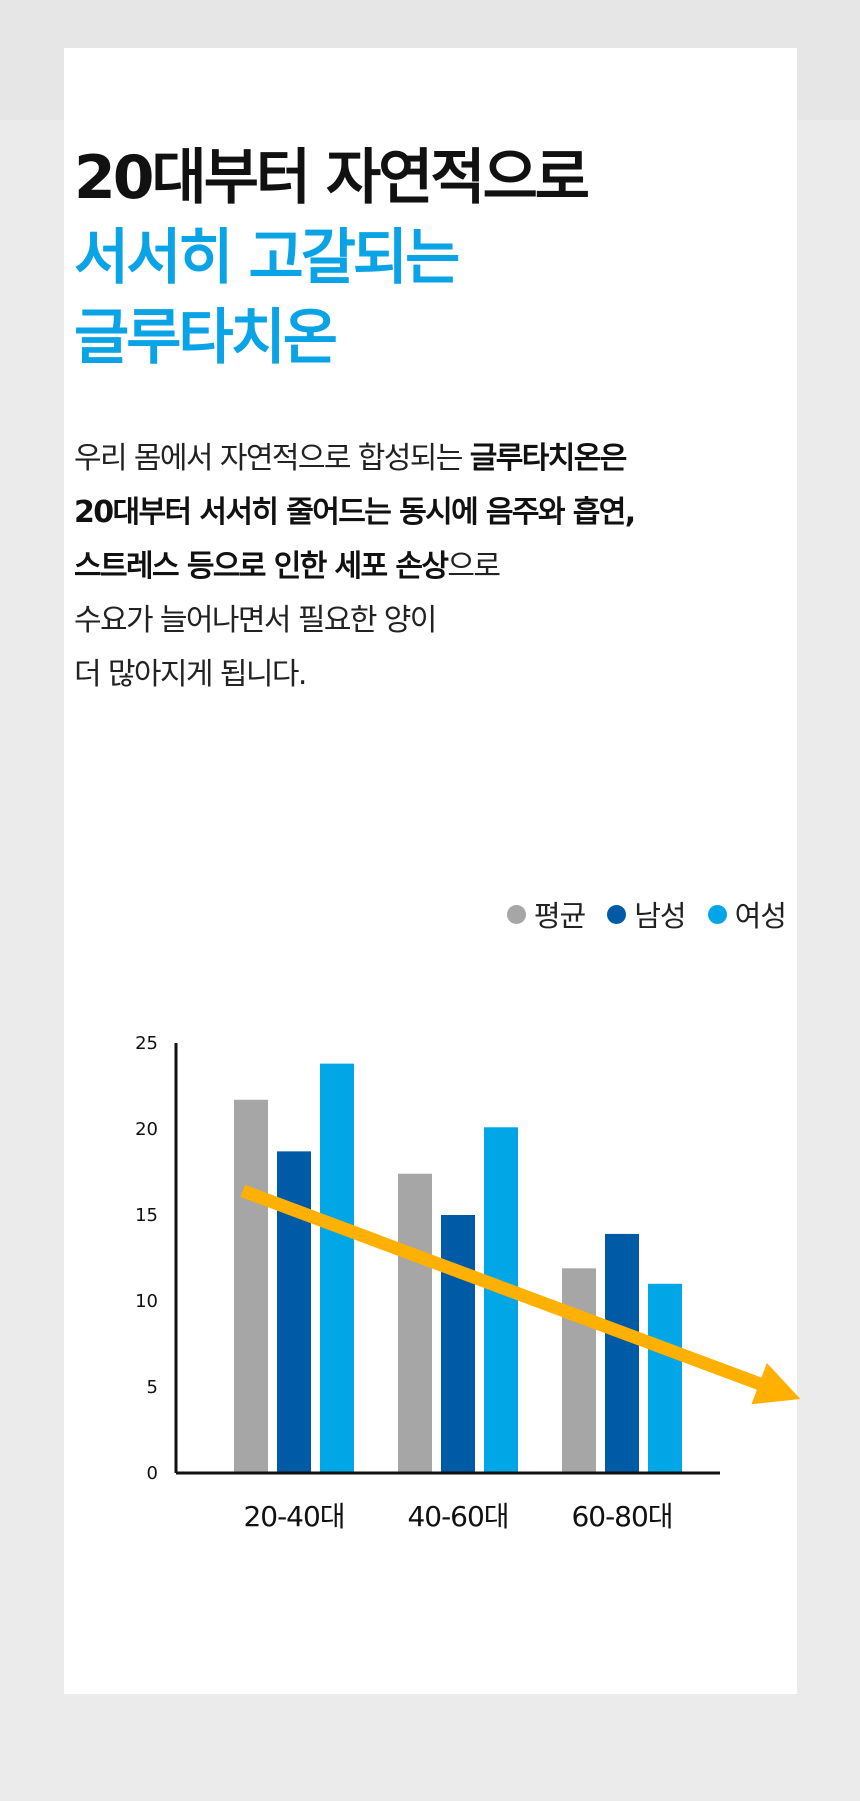 The height and width of the screenshot is (1801, 860). Describe the element at coordinates (516, 914) in the screenshot. I see `legend-dot-average` at that location.